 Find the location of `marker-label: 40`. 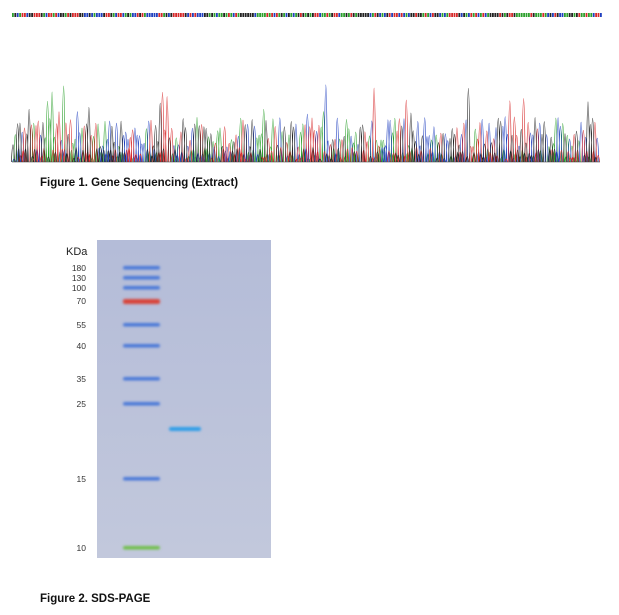

marker-label: 40 is located at coordinates (82, 346).